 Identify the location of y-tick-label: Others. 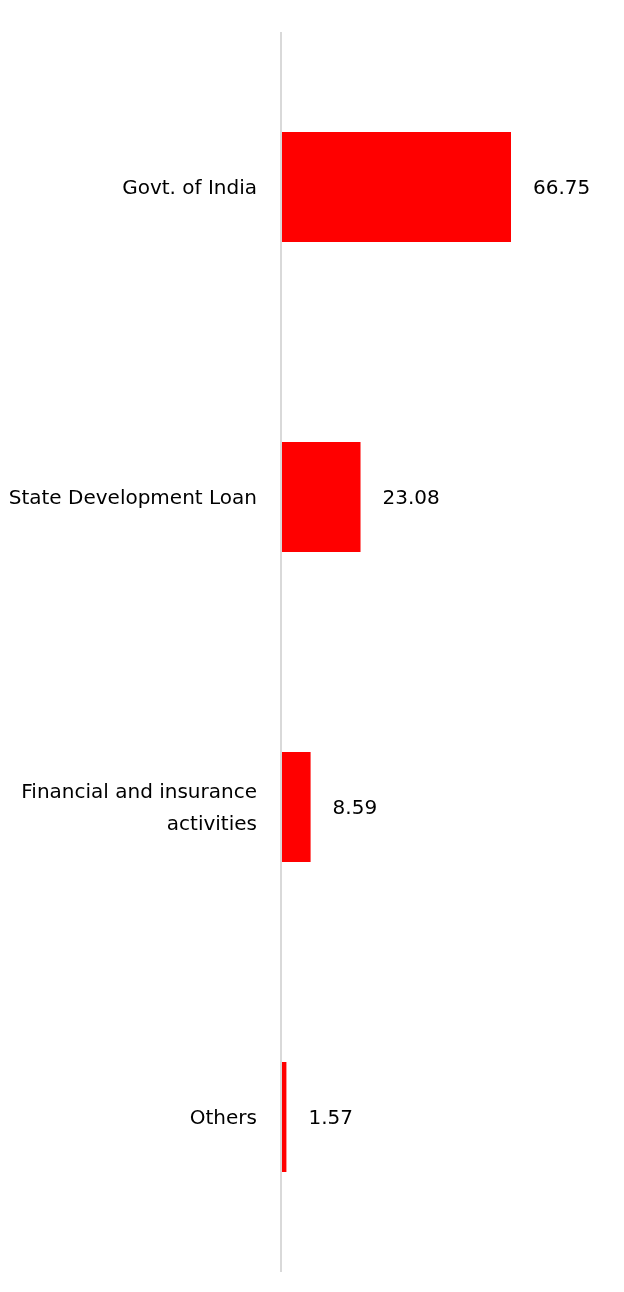
(223, 1117).